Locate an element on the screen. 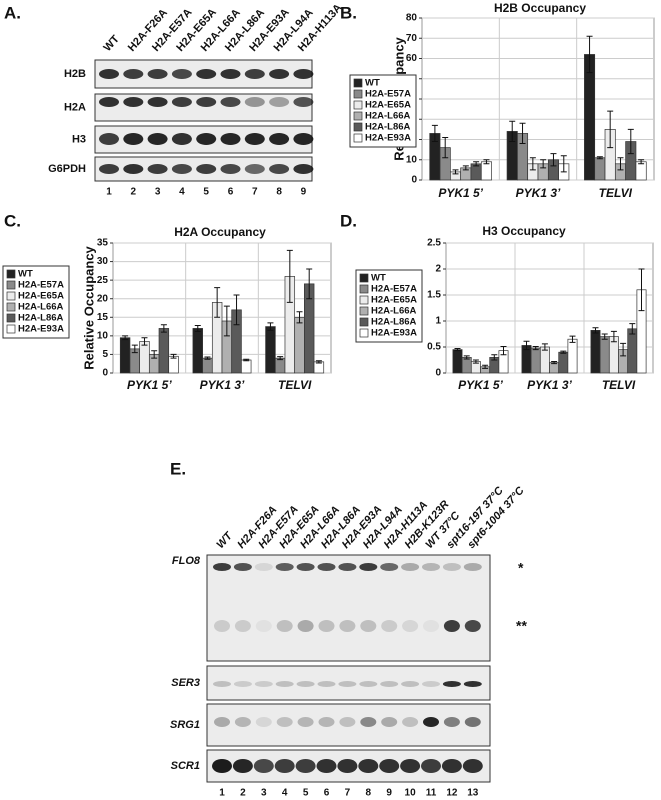 The height and width of the screenshot is (800, 661). lane-number: 10 is located at coordinates (411, 793).